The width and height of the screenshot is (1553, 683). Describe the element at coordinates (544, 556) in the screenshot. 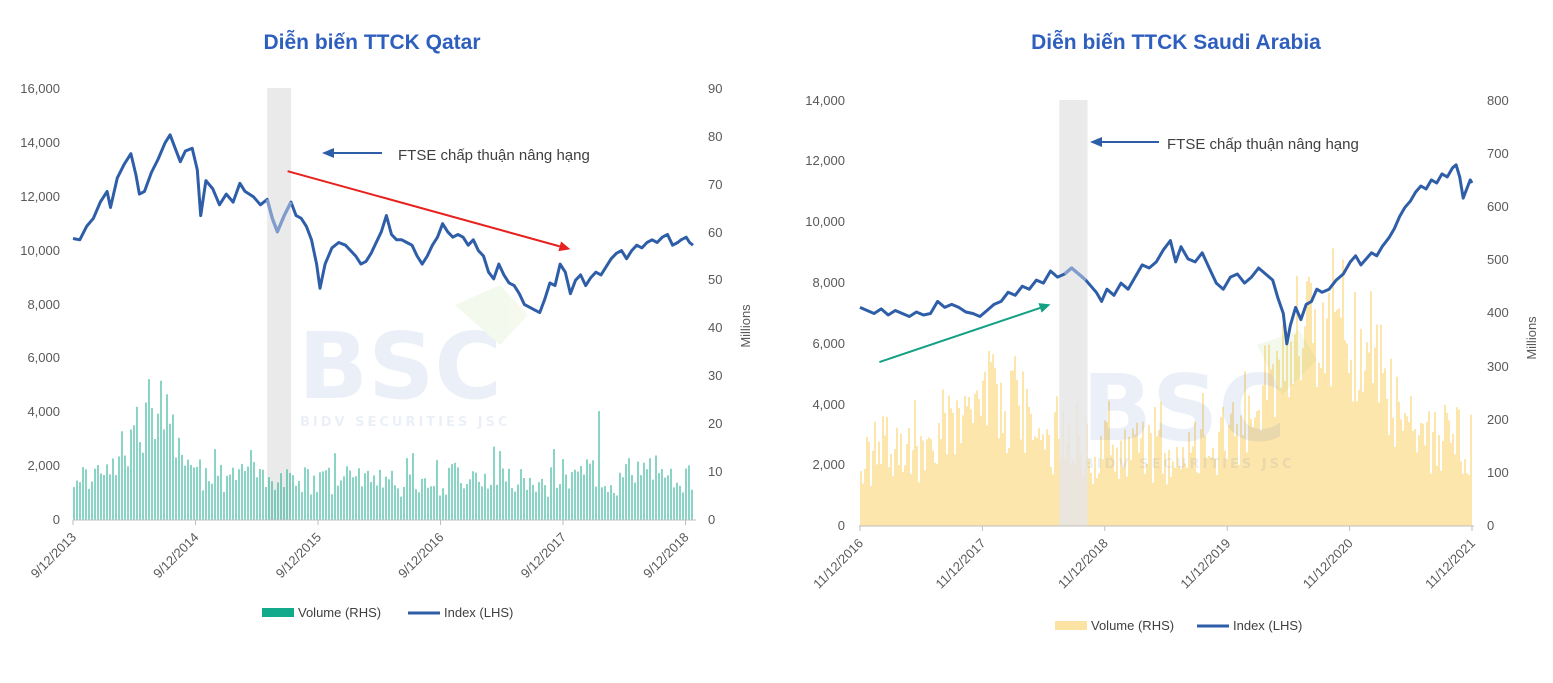

I see `x-tick-label: 9/12/2017` at that location.